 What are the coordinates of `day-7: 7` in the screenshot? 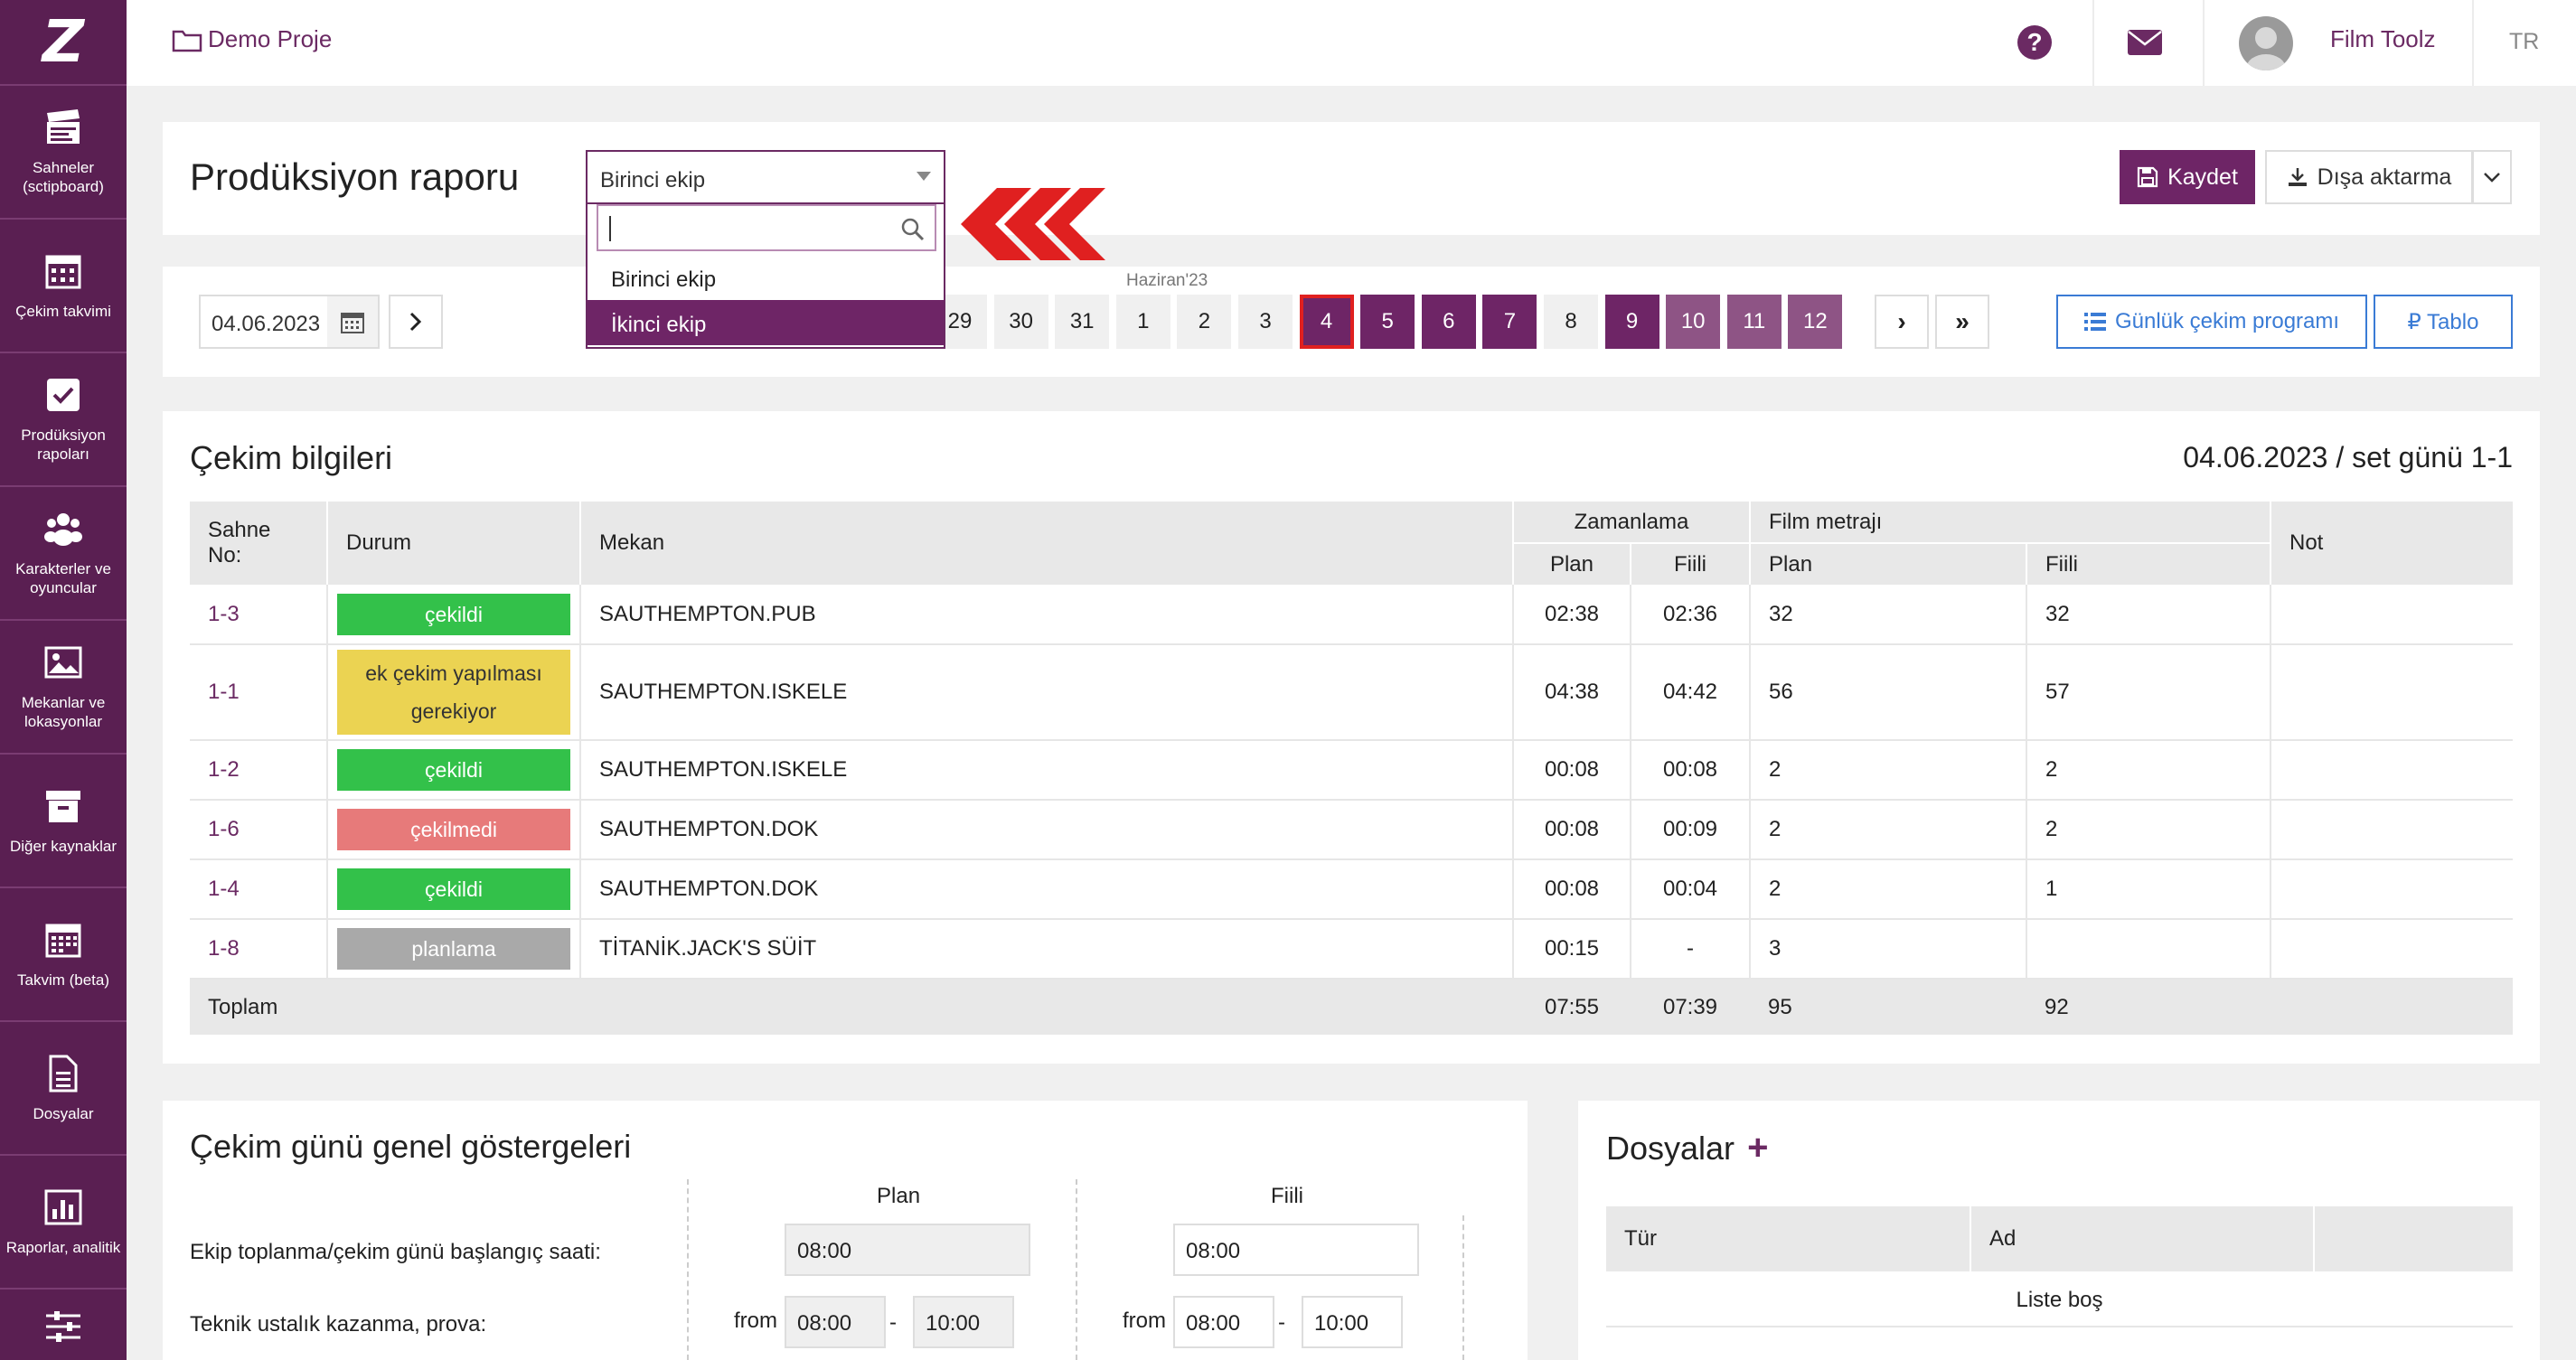 It's located at (1509, 322).